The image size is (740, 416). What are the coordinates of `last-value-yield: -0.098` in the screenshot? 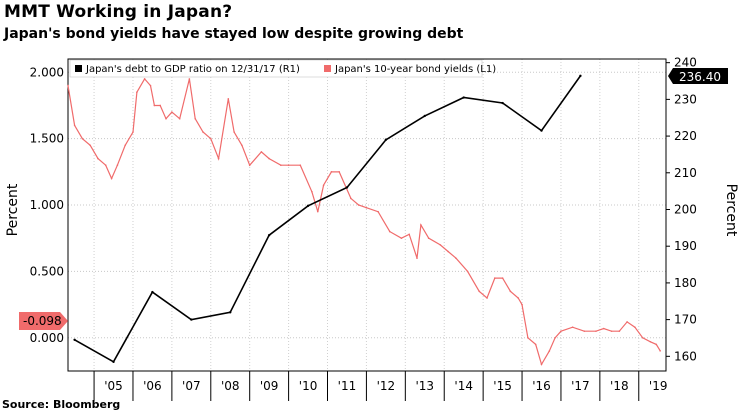 It's located at (43, 321).